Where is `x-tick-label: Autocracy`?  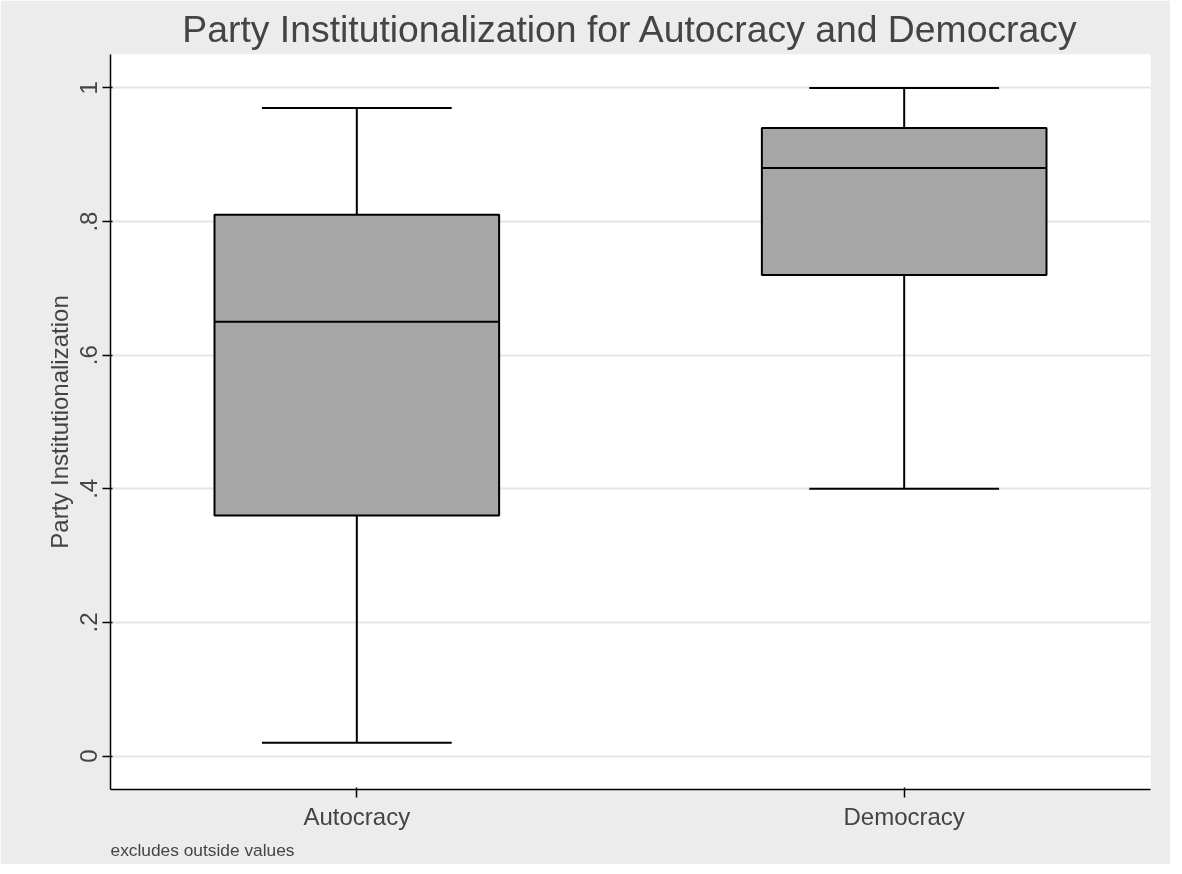
x-tick-label: Autocracy is located at coordinates (357, 816).